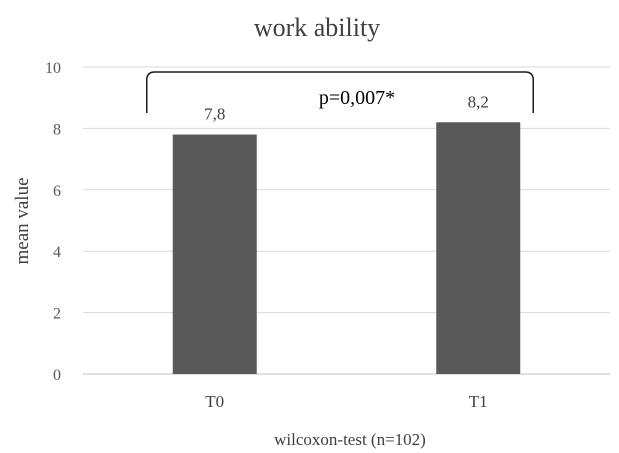 Image resolution: width=619 pixels, height=453 pixels. What do you see at coordinates (57, 252) in the screenshot?
I see `y-tick-label: 4` at bounding box center [57, 252].